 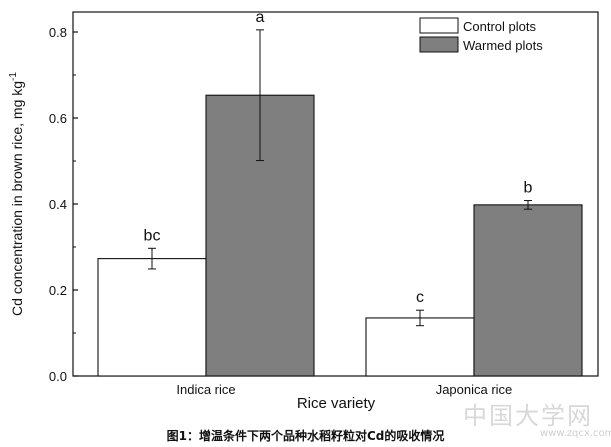 I want to click on y-axis-ticks: 0.0 0.2 0.4 0.6 0.8, so click(x=63, y=204).